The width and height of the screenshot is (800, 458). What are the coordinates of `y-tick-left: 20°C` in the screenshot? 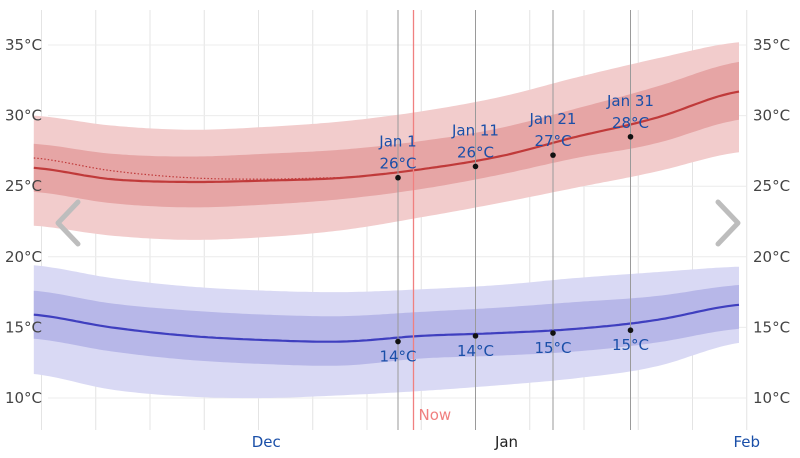 It's located at (23, 257).